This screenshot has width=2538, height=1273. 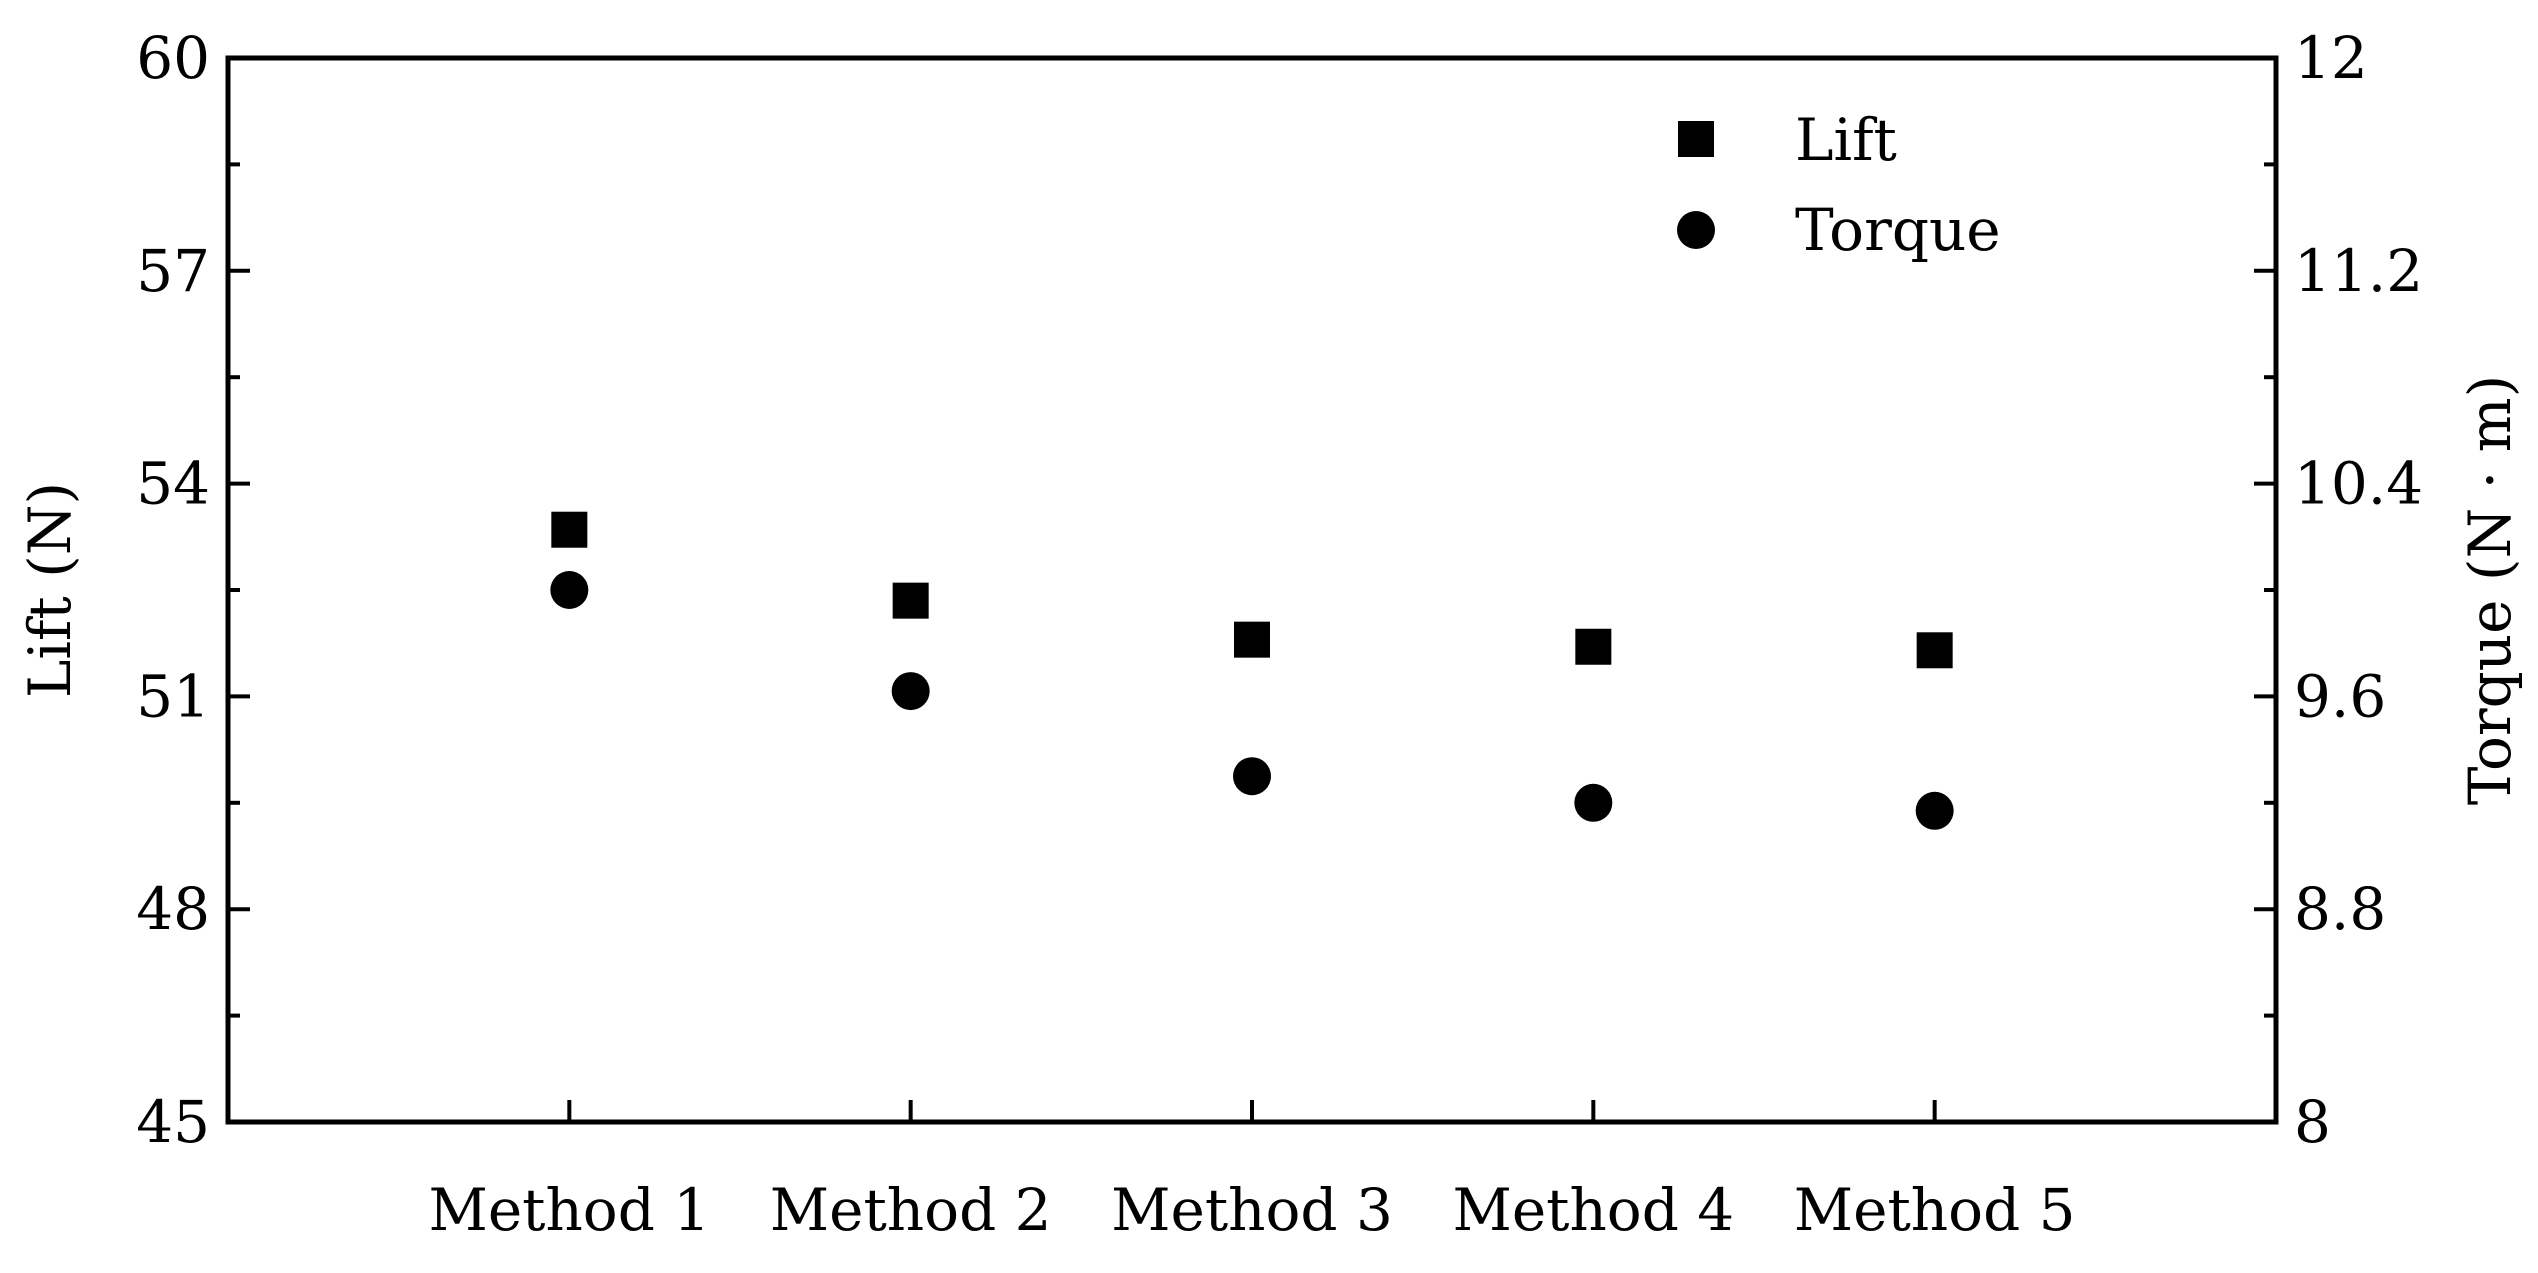 What do you see at coordinates (1935, 1210) in the screenshot?
I see `x-tick-label: Method 5` at bounding box center [1935, 1210].